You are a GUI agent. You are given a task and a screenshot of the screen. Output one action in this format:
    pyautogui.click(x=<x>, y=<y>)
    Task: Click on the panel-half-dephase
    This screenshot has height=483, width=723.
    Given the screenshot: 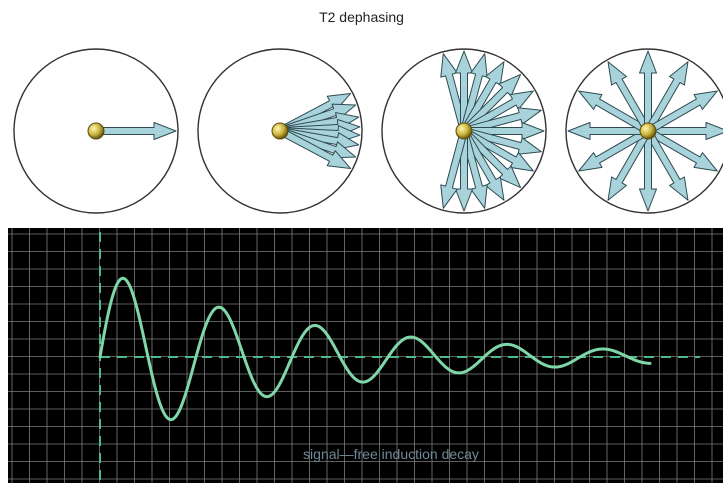 What is the action you would take?
    pyautogui.click(x=464, y=131)
    